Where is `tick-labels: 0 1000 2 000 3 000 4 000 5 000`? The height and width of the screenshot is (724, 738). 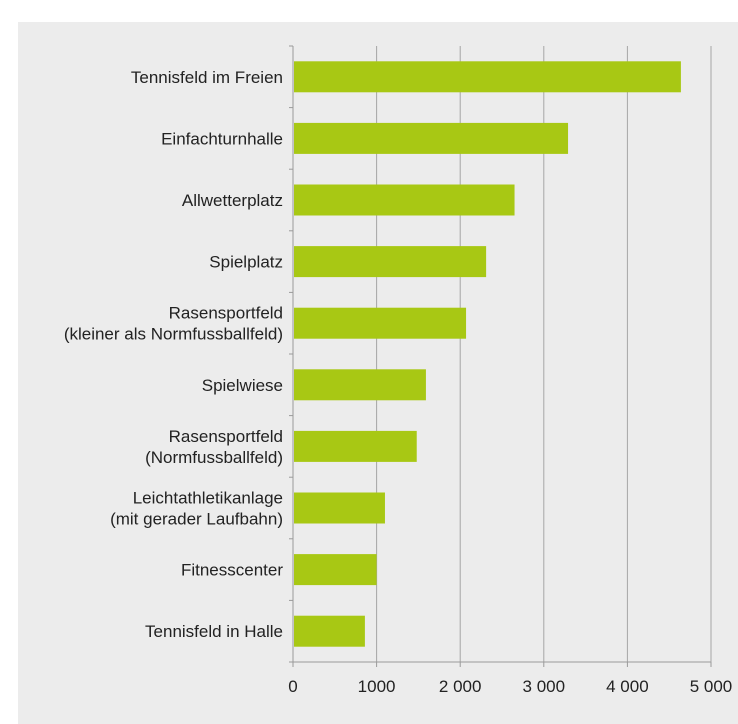
tick-labels: 0 1000 2 000 3 000 4 000 5 000 is located at coordinates (510, 686).